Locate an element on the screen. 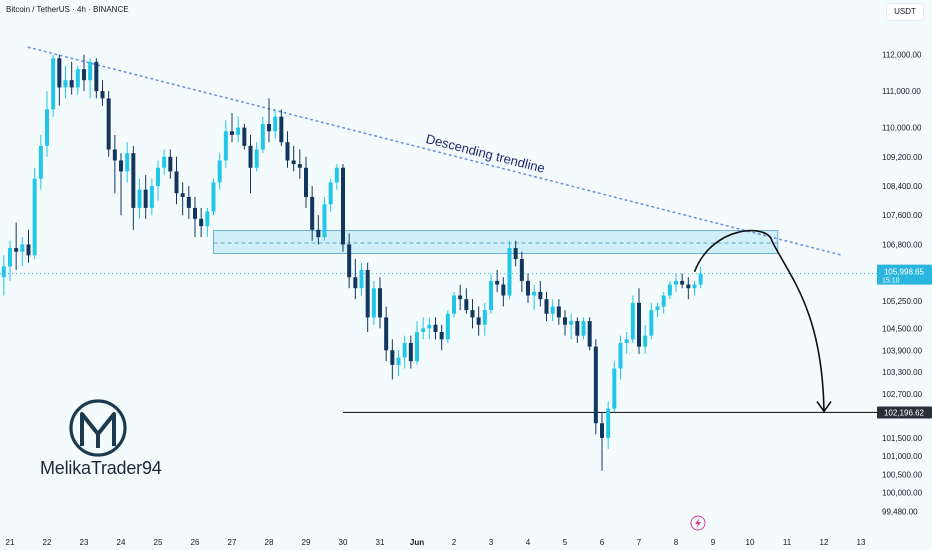 The height and width of the screenshot is (550, 932). resistance-zone is located at coordinates (496, 242).